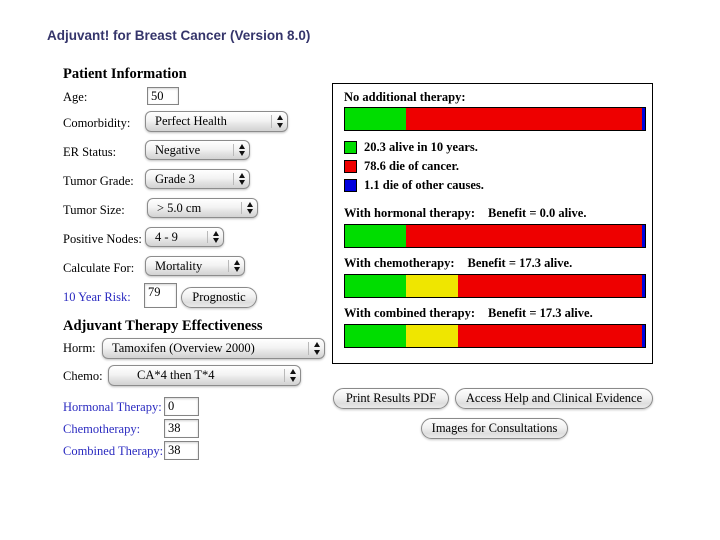 This screenshot has width=720, height=540. I want to click on tumor-grade-label: Tumor Grade:, so click(98, 181).